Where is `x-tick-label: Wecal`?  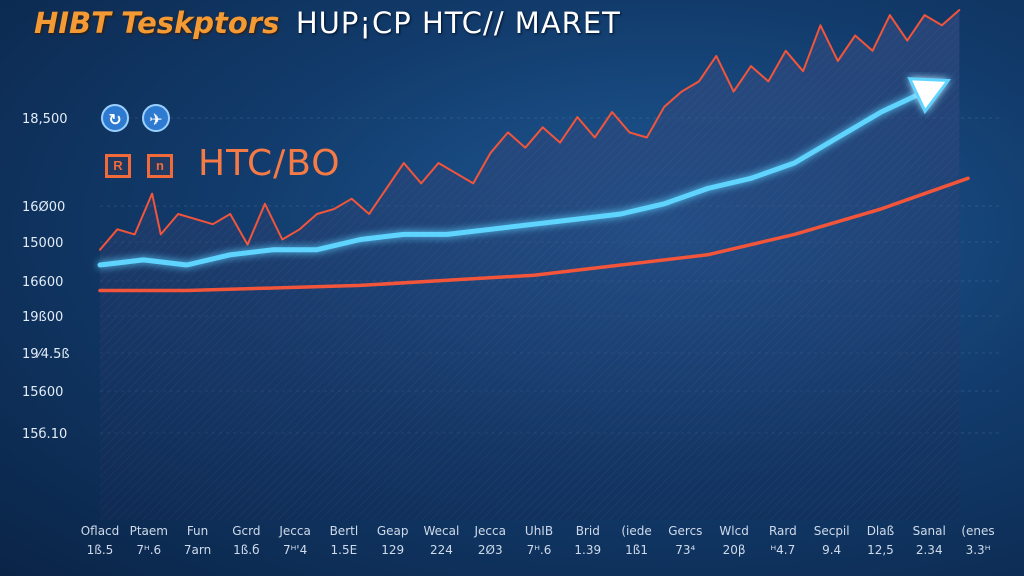 x-tick-label: Wecal is located at coordinates (442, 531).